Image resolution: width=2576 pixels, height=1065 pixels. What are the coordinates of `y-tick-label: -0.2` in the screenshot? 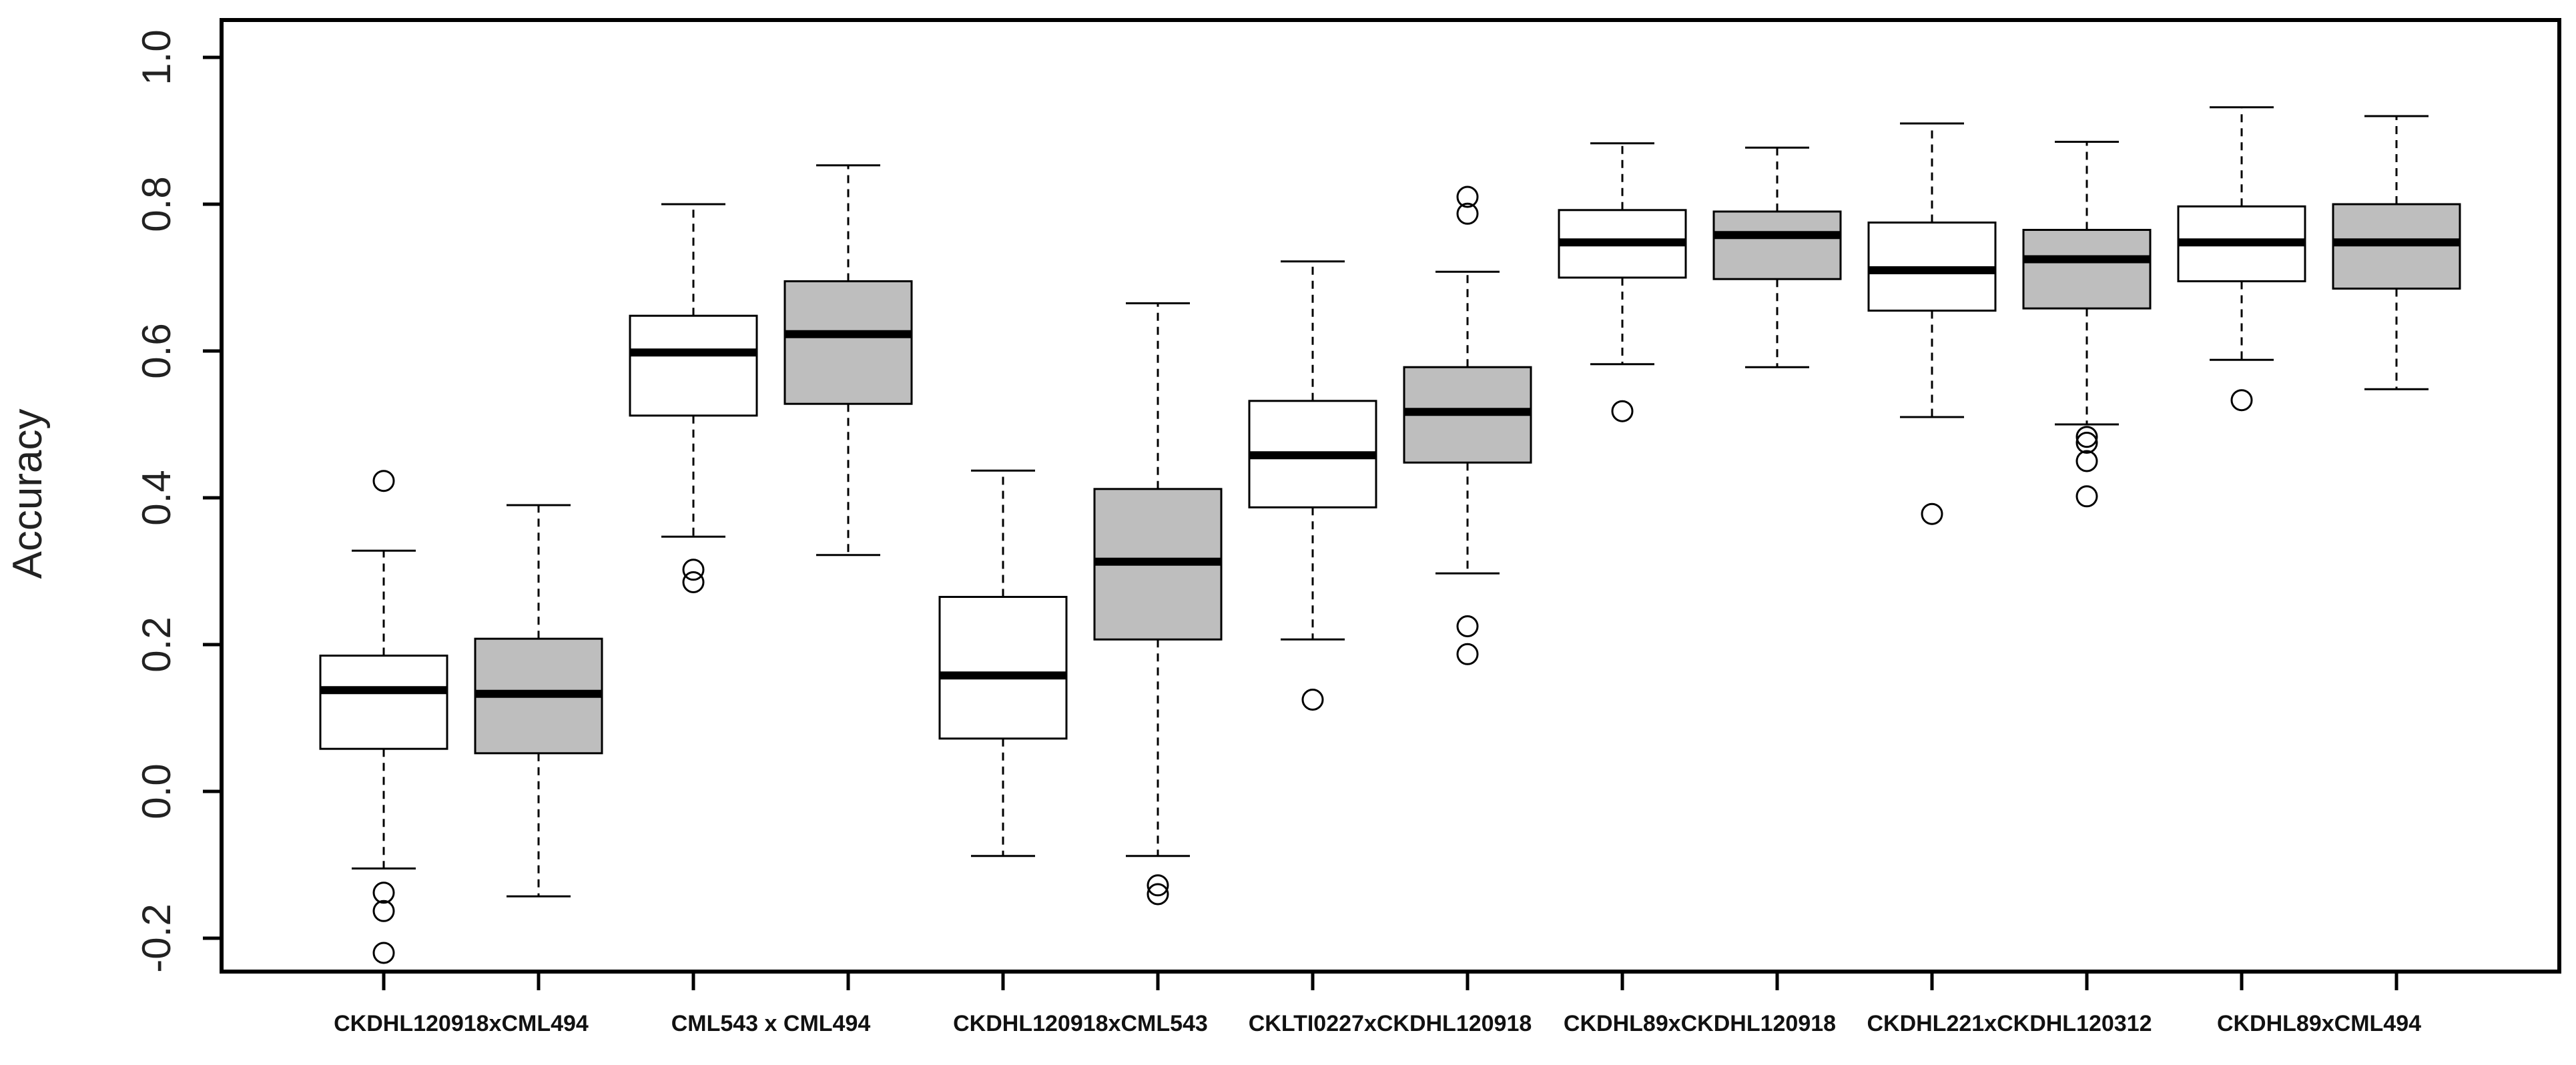 It's located at (156, 938).